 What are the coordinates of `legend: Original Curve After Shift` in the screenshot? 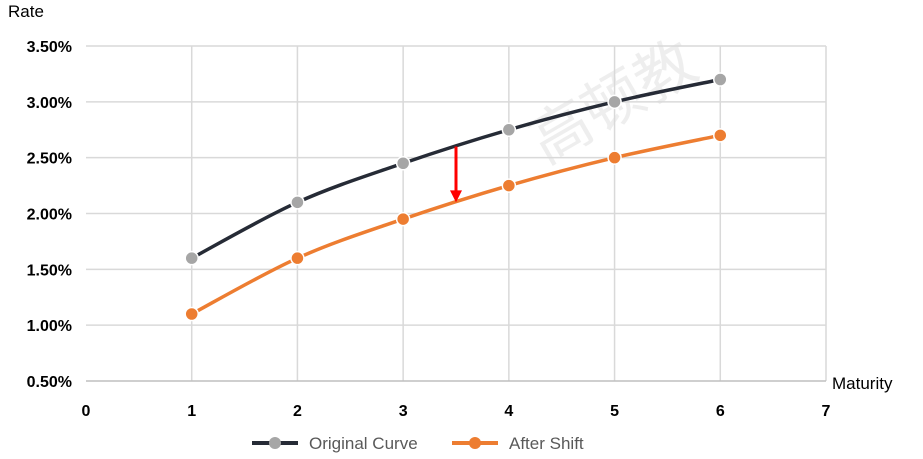 It's located at (418, 443).